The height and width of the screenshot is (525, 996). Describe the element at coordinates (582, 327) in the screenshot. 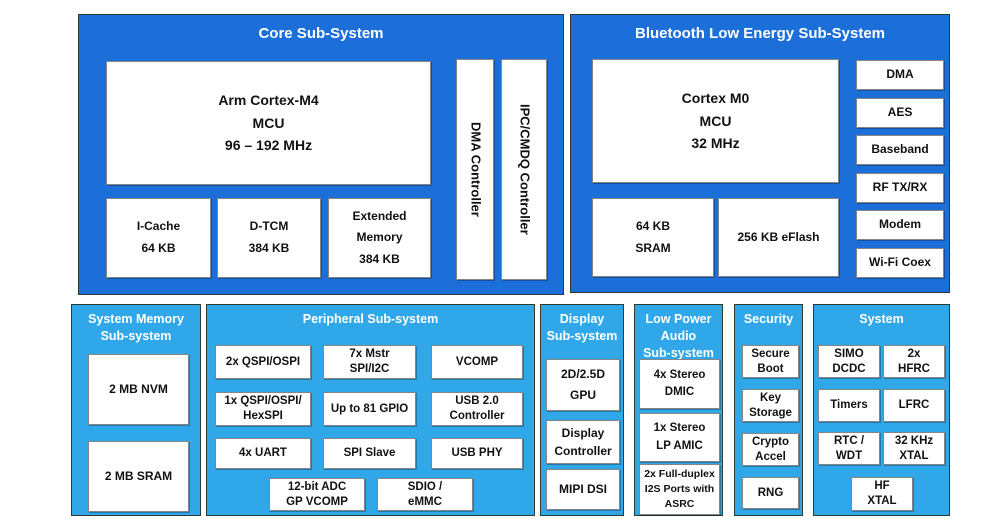

I see `display-subsystem-title: Display Sub-system` at that location.